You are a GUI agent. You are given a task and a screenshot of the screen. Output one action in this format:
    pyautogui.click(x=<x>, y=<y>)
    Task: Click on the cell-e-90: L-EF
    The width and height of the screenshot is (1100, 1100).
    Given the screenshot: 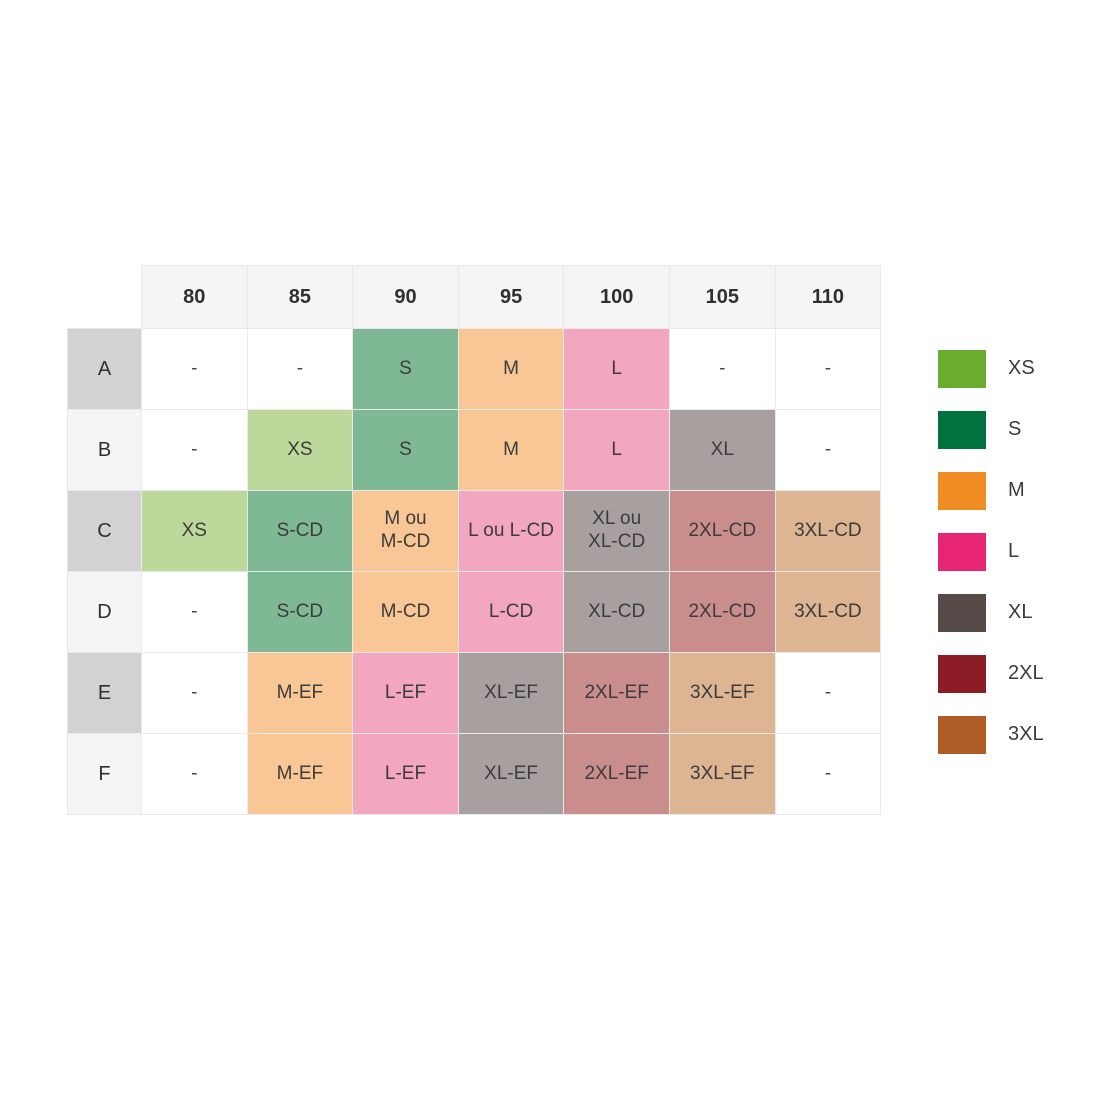 What is the action you would take?
    pyautogui.click(x=405, y=693)
    